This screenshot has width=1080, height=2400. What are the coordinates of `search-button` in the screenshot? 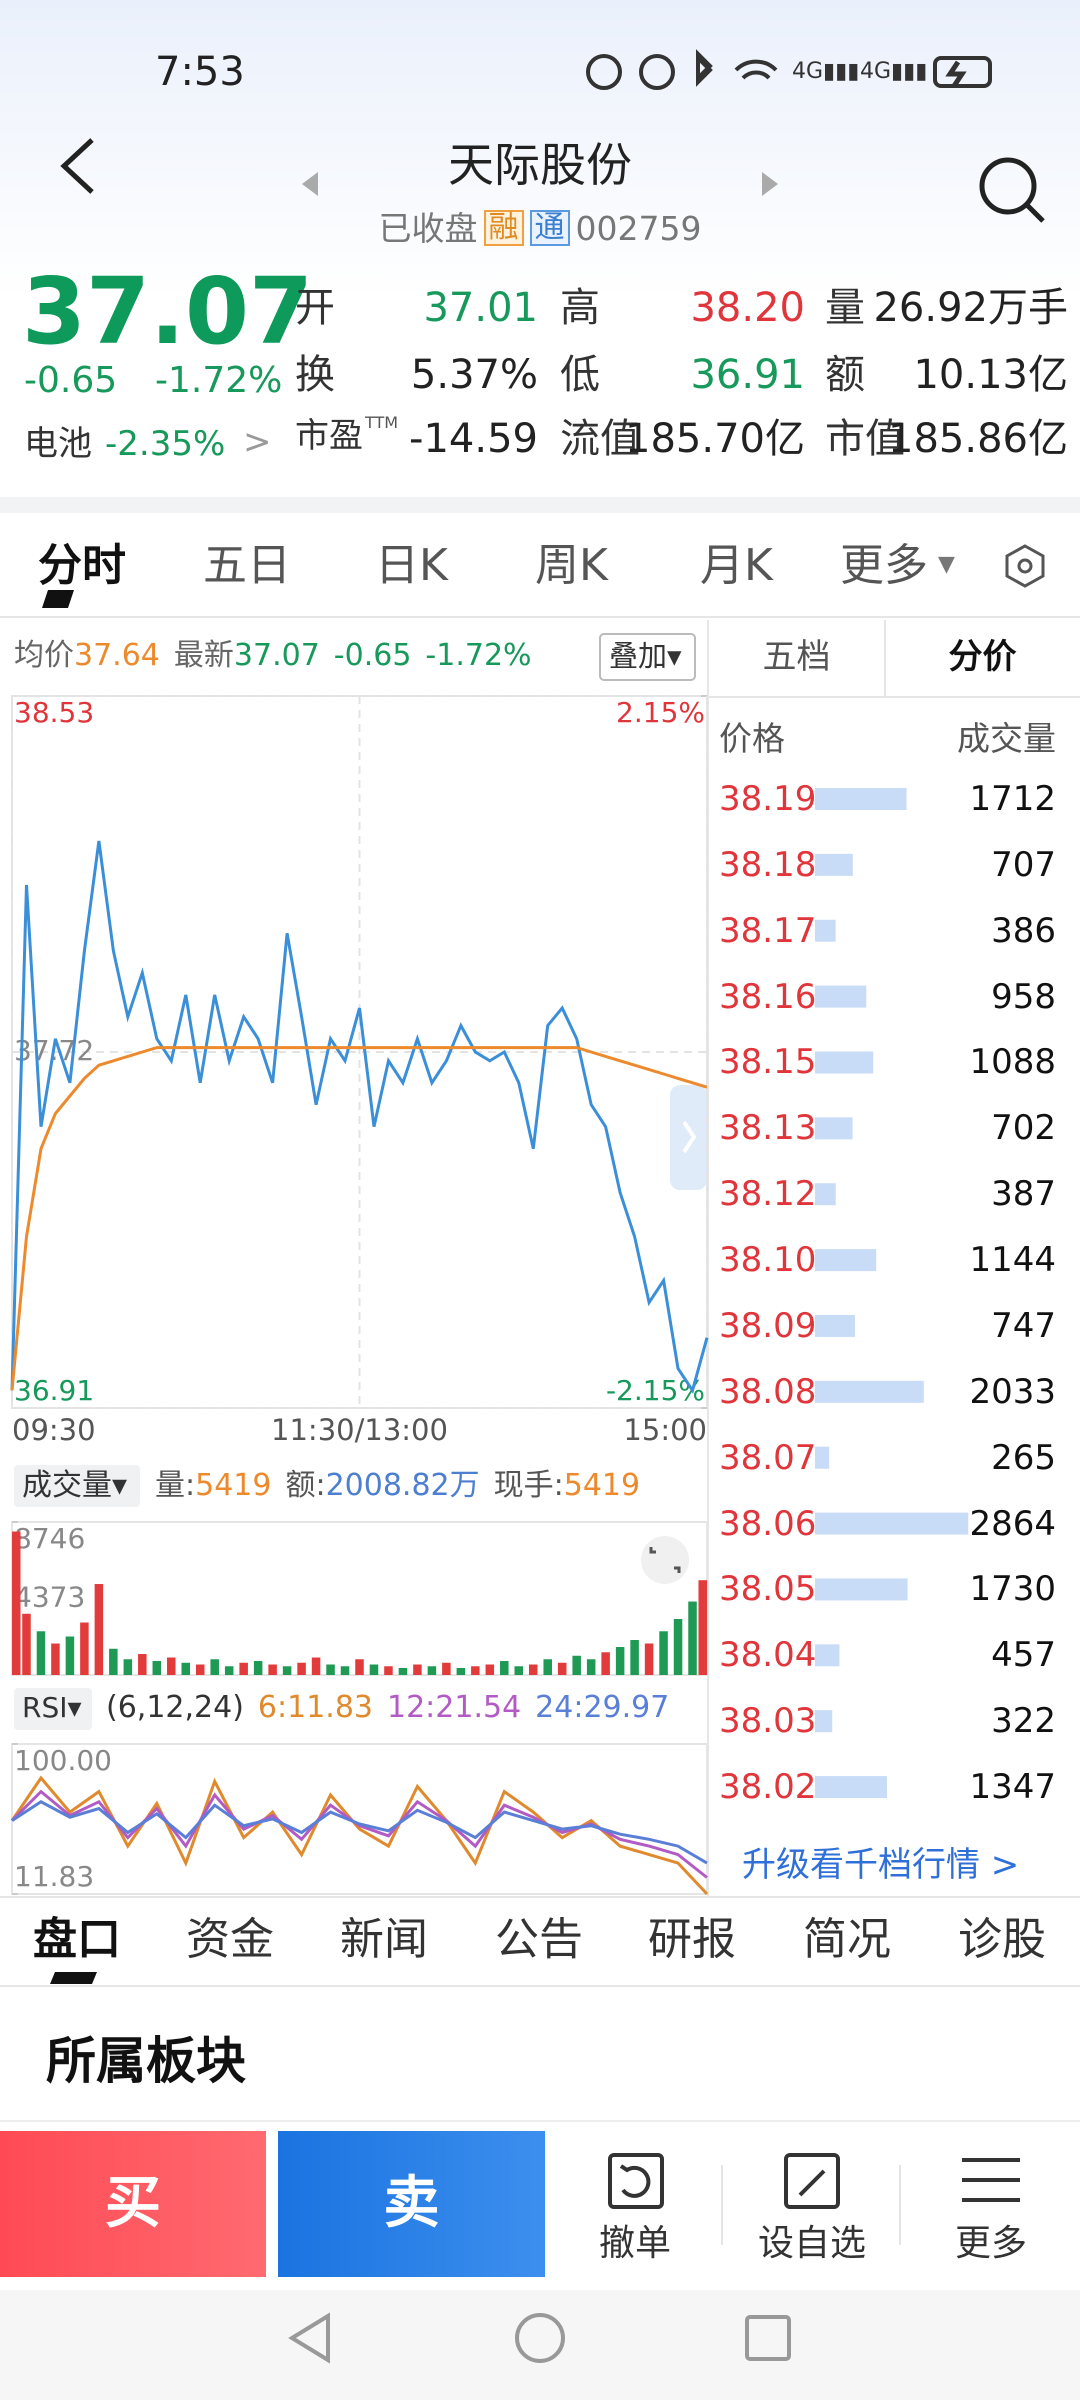 It's located at (1012, 190).